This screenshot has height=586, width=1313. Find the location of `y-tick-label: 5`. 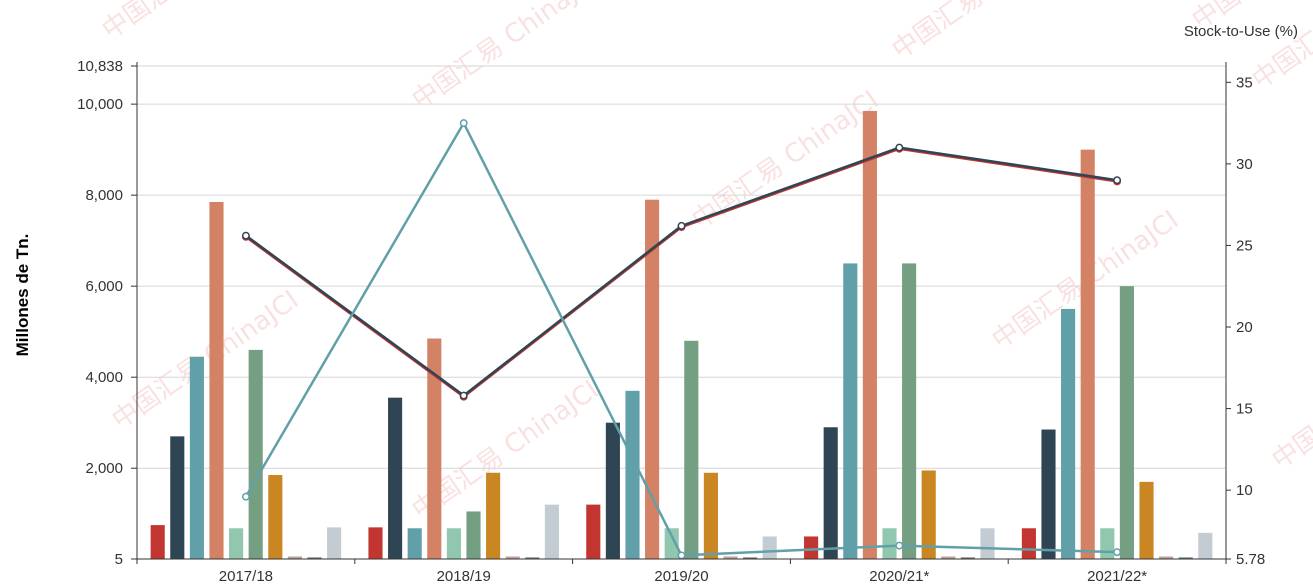

y-tick-label: 5 is located at coordinates (119, 559).